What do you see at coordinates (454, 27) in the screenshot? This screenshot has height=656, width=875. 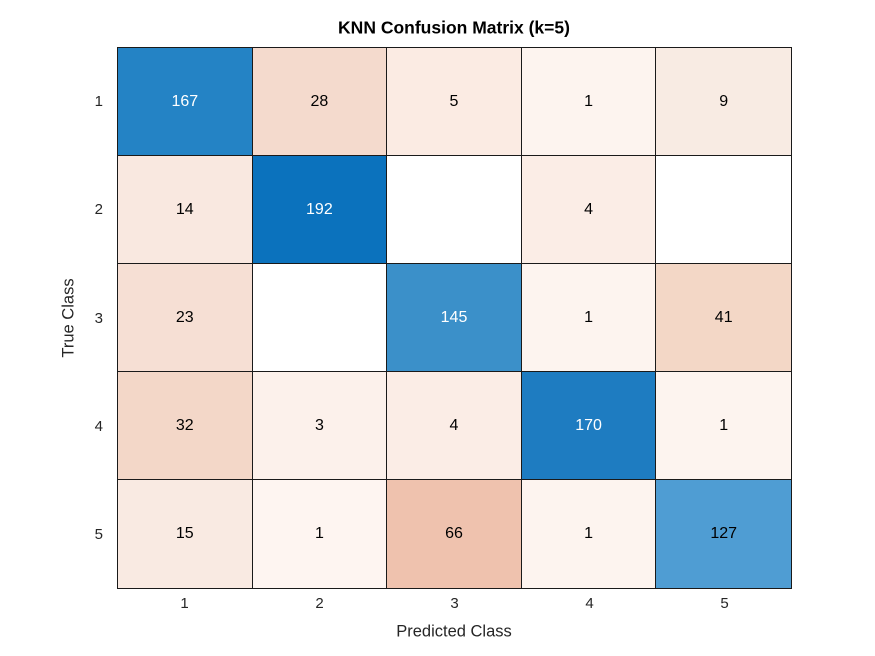 I see `chart-title: KNN Confusion Matrix (k=5)` at bounding box center [454, 27].